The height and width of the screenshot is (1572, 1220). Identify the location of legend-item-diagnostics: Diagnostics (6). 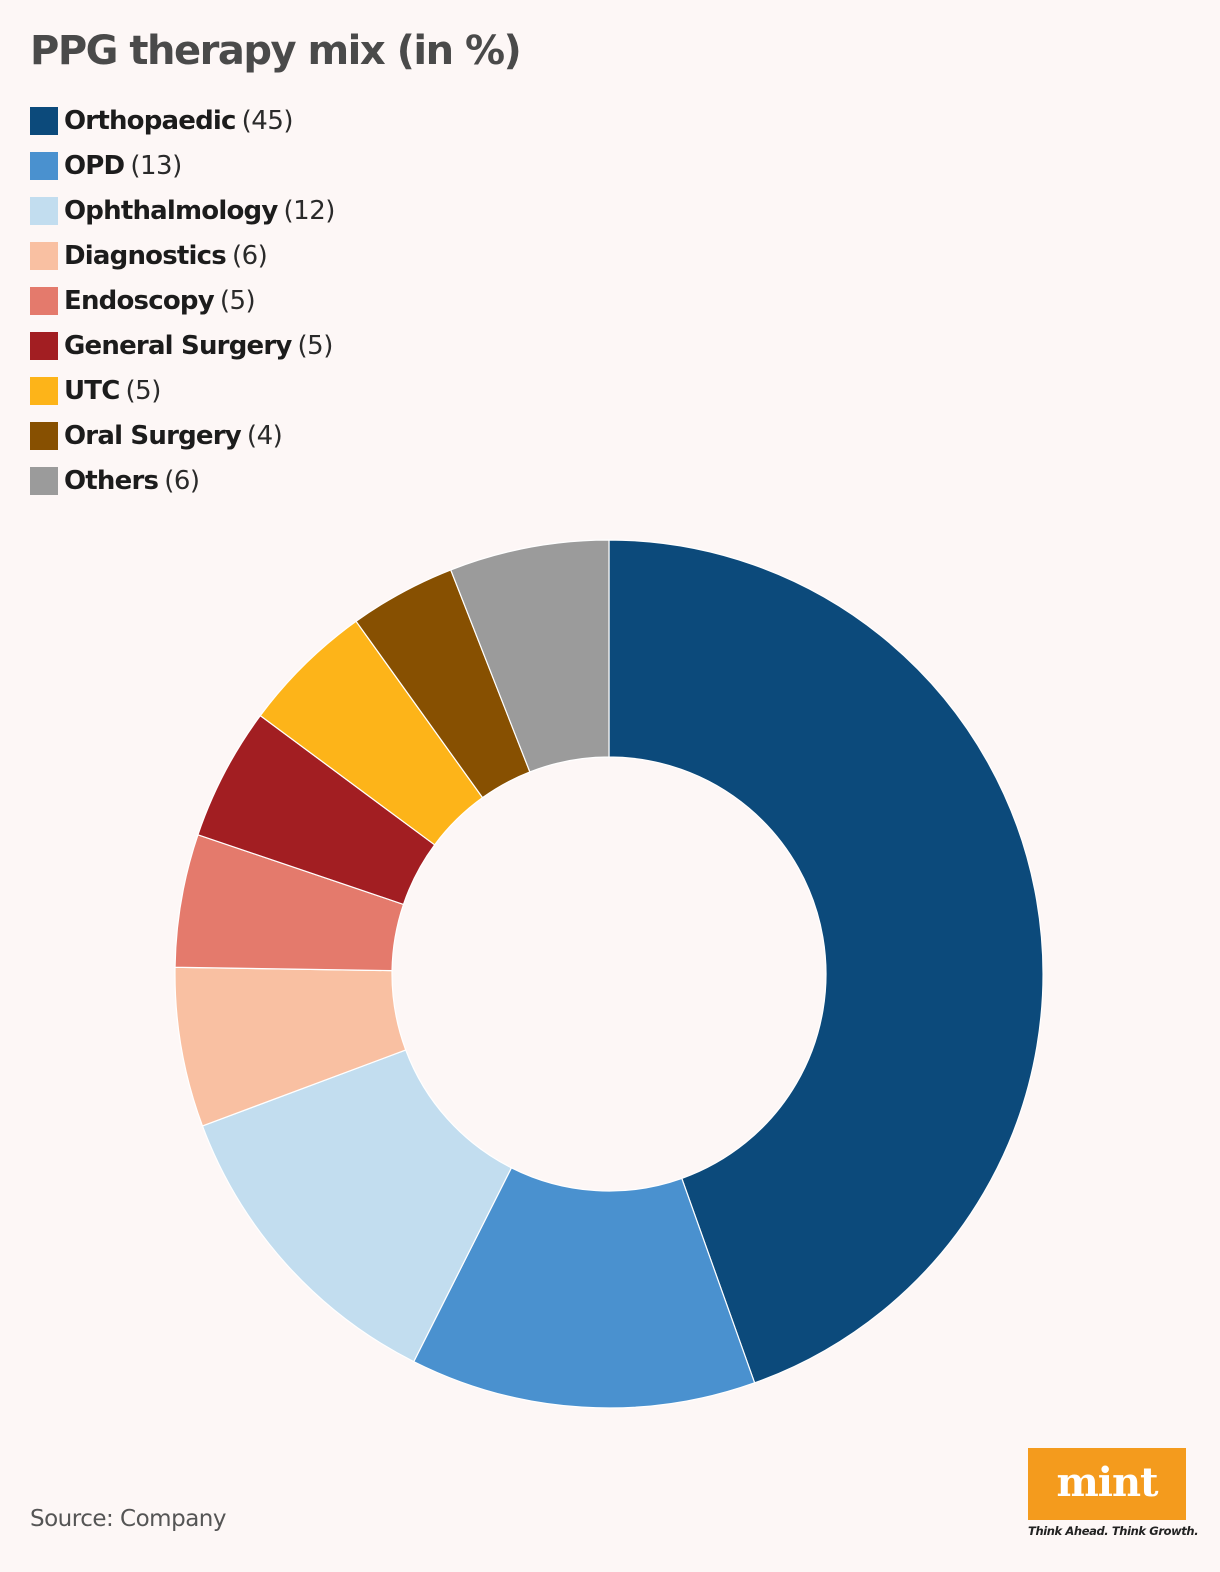
(182, 255).